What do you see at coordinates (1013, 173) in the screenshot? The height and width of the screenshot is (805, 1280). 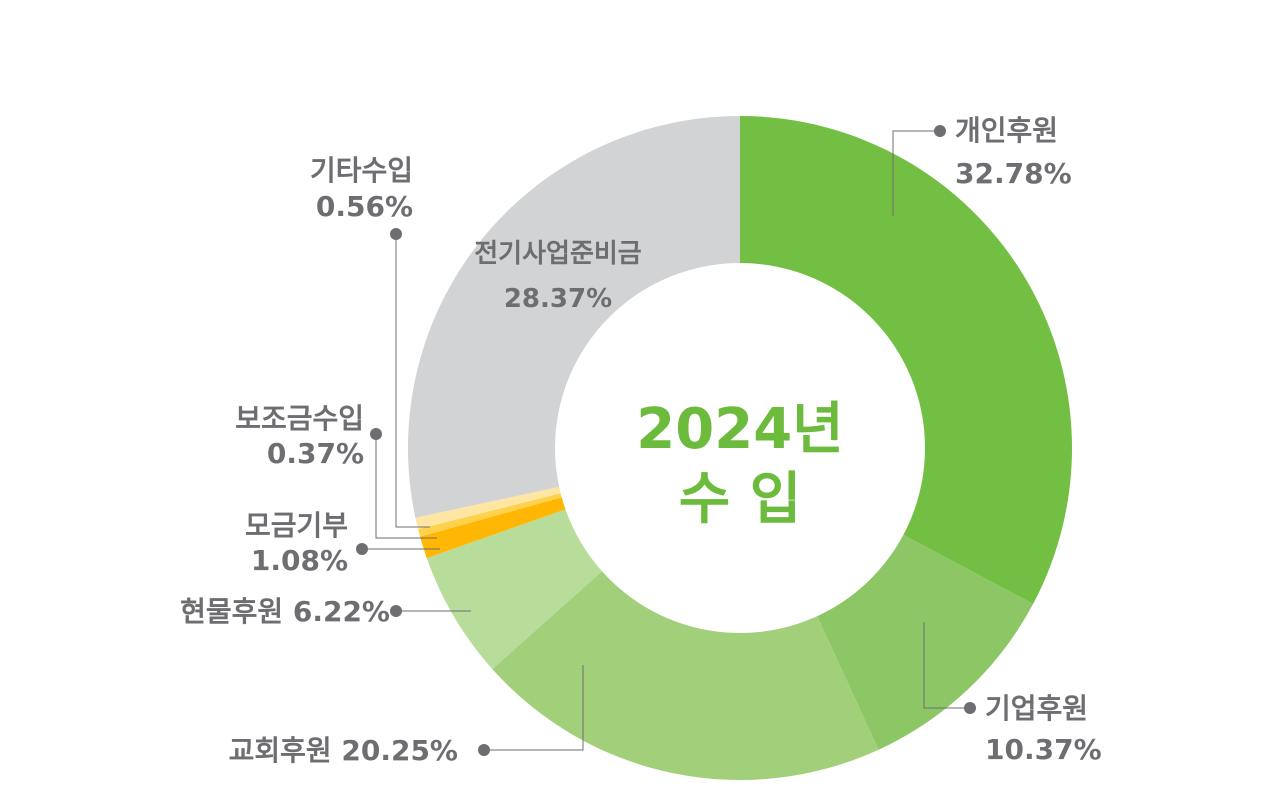 I see `slice-pct-0: 32.78%` at bounding box center [1013, 173].